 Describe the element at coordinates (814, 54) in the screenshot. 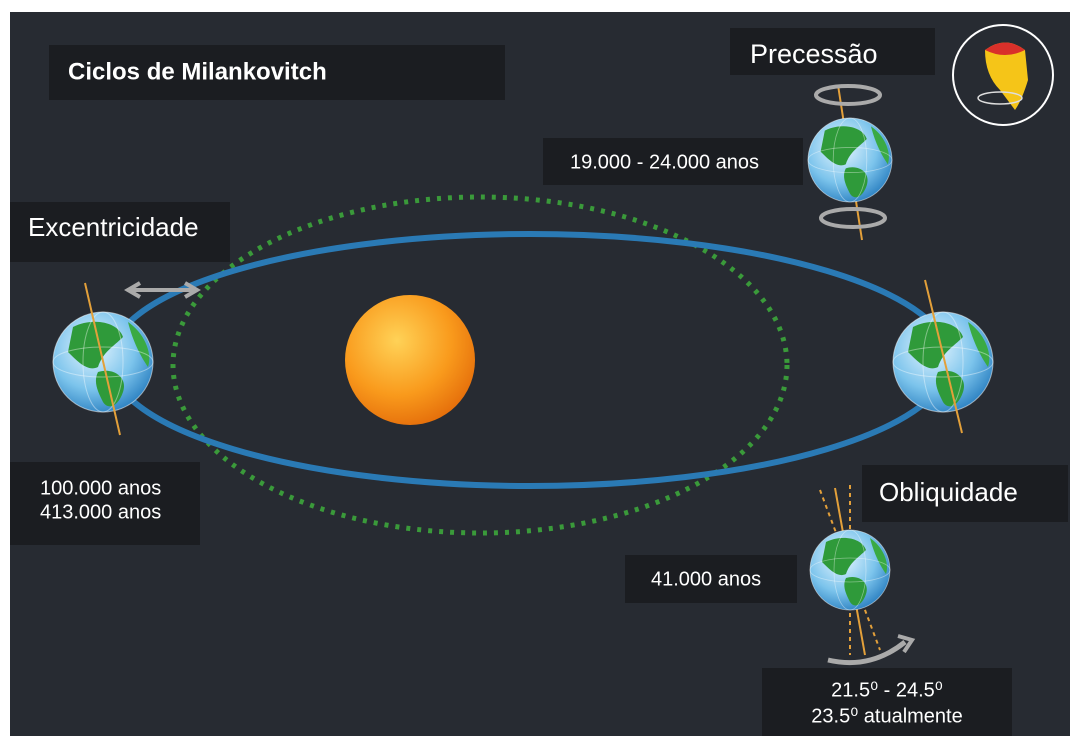

I see `precession-label: Precessão` at that location.